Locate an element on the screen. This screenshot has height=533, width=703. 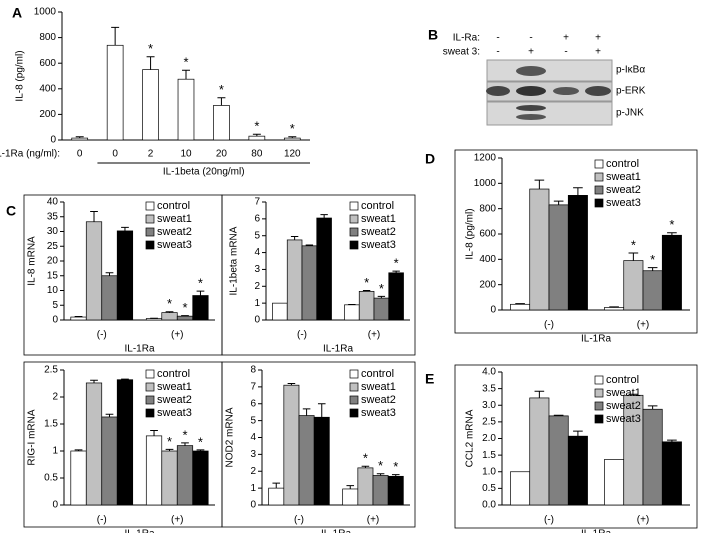
y-tick-label: 5 is located at coordinates (253, 420).